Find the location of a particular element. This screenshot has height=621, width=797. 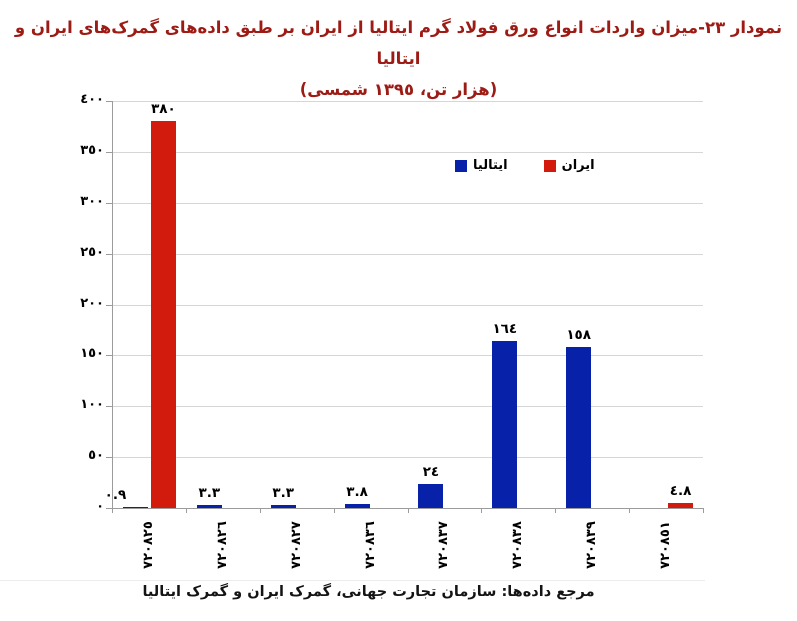

legend-swatch-iran-icon is located at coordinates (549, 165).